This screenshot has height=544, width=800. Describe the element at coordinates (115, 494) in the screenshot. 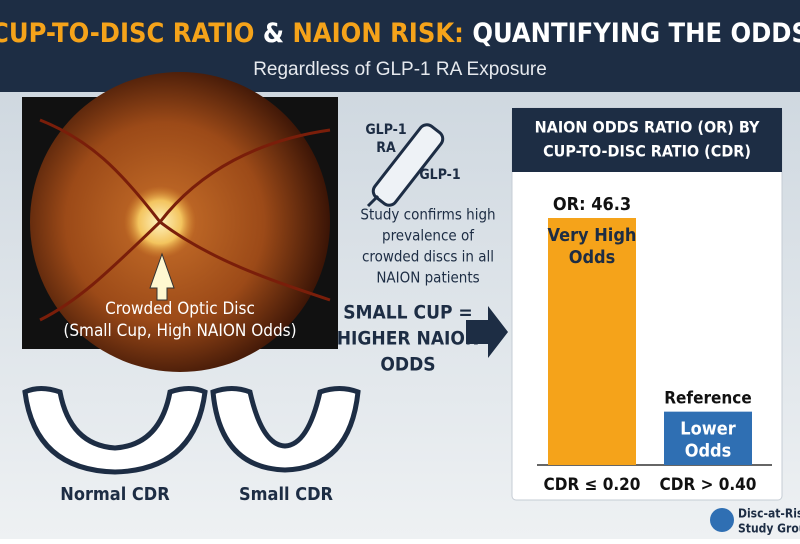

I see `diagram-label: Normal CDR` at that location.